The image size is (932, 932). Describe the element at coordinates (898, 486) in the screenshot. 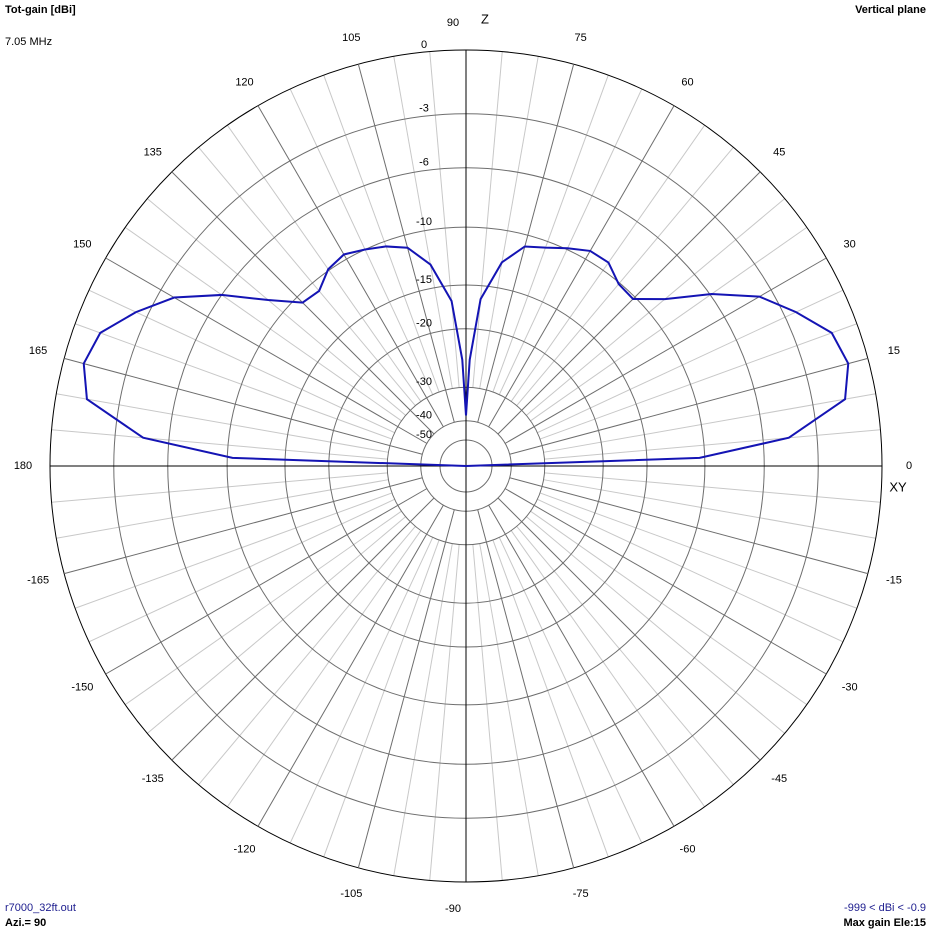

I see `xy-axis-label: XY` at that location.